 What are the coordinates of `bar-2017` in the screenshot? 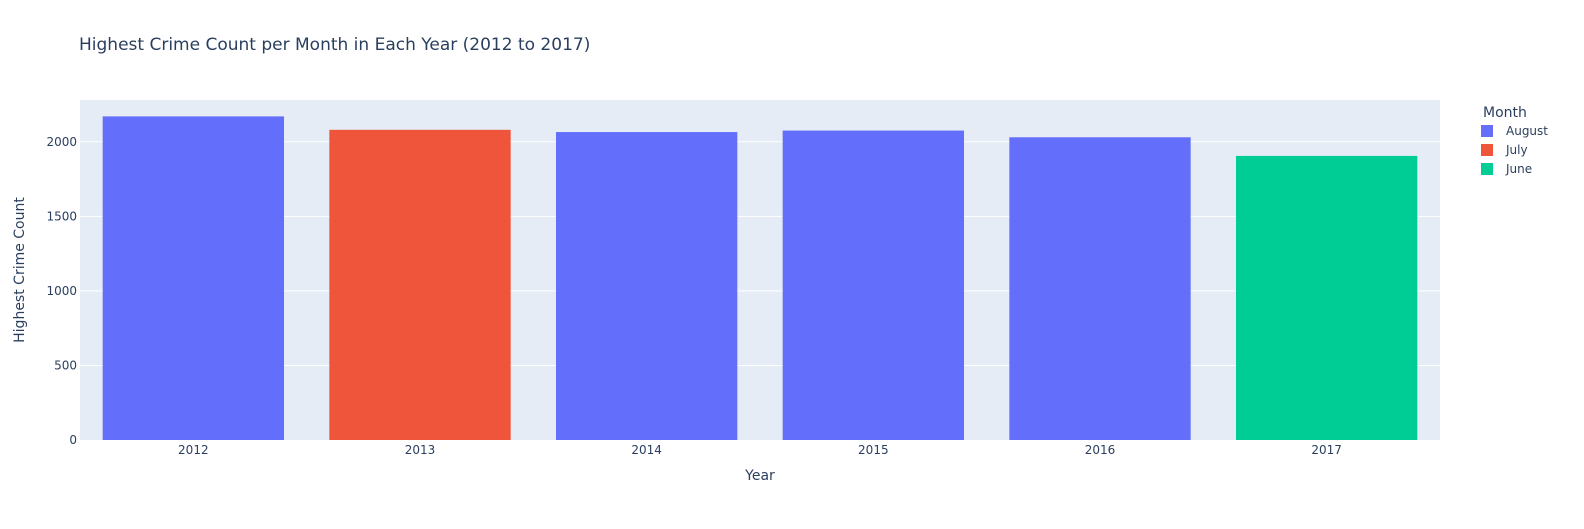 It's located at (1327, 297).